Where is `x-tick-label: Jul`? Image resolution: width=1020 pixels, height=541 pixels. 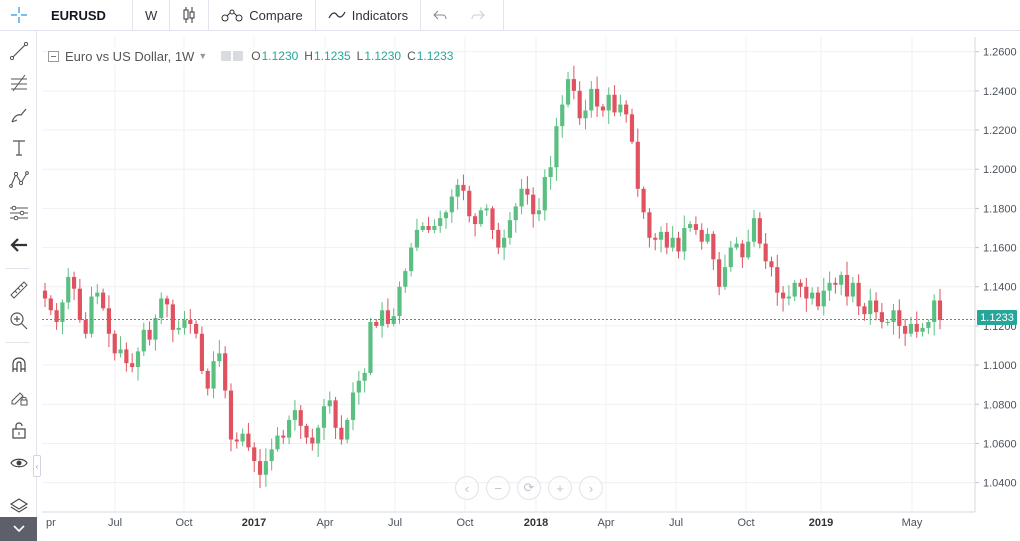
x-tick-label: Jul is located at coordinates (676, 523).